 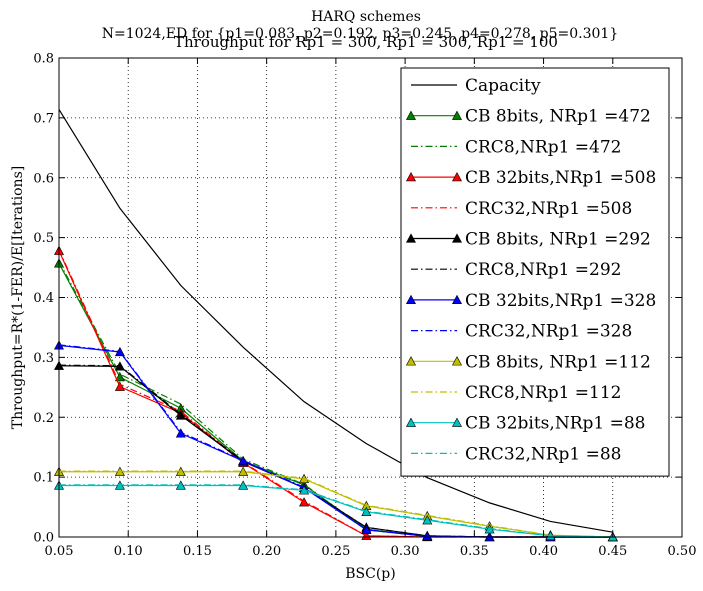 I want to click on y-tick-label: 0.6, so click(x=43, y=178).